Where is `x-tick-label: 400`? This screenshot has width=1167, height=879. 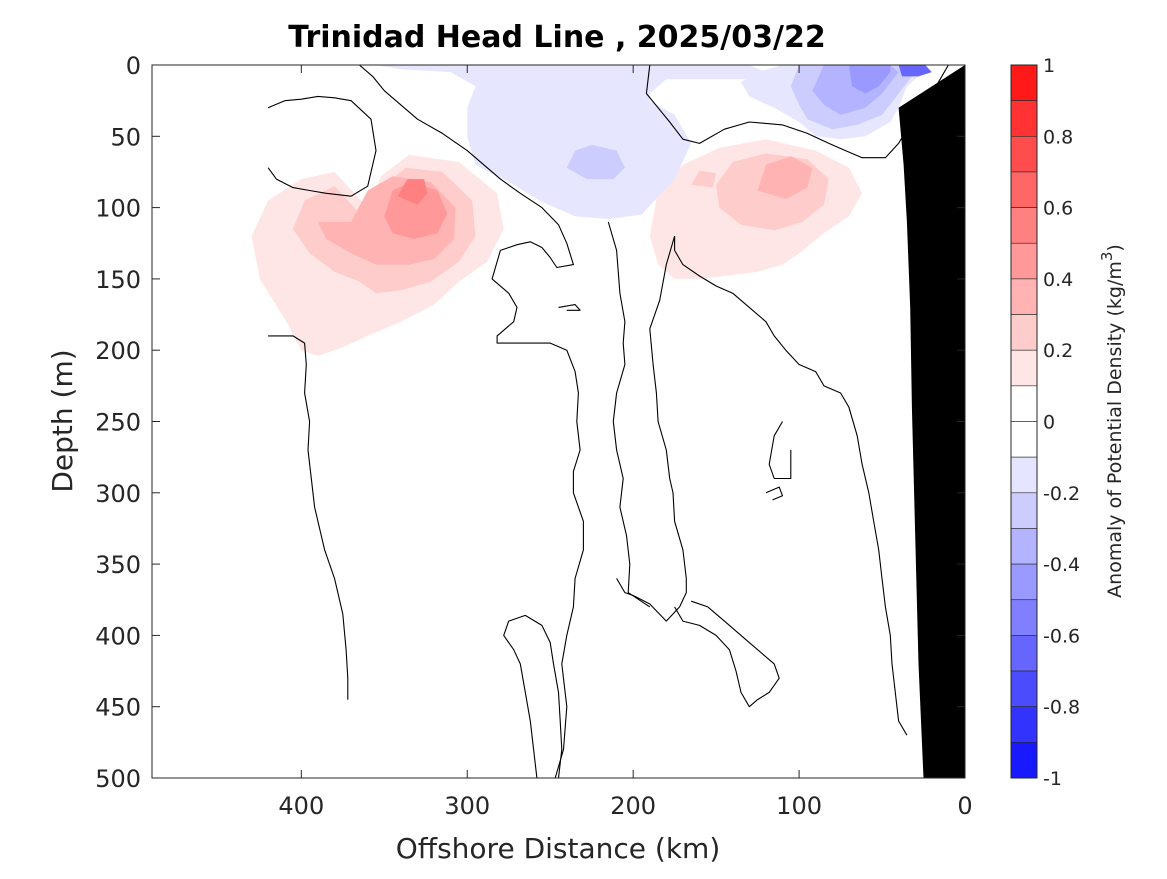
x-tick-label: 400 is located at coordinates (301, 806).